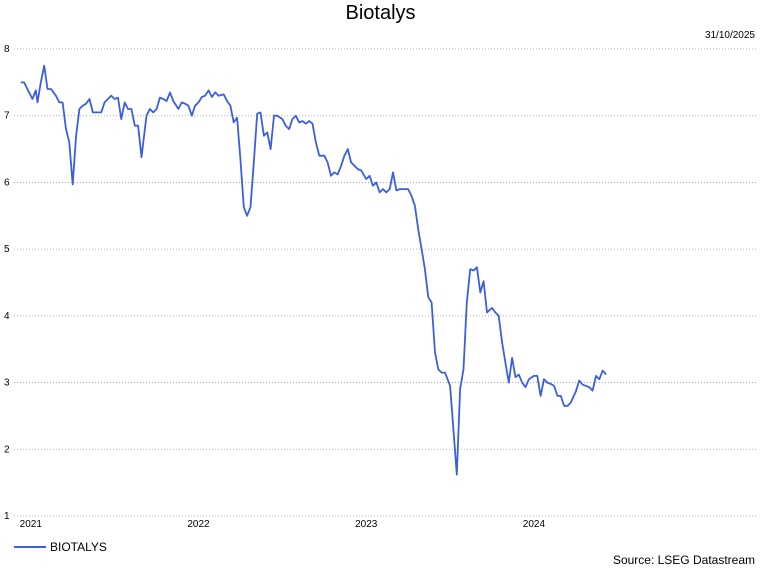  Describe the element at coordinates (31, 524) in the screenshot. I see `x-tick-label-2021: 2021` at that location.